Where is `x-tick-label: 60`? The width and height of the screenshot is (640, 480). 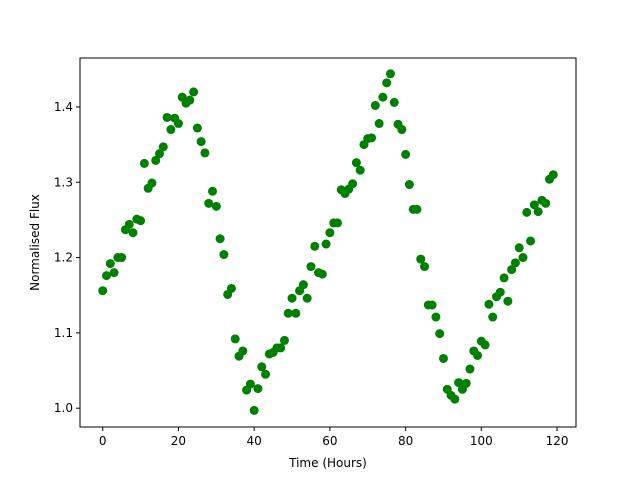 x-tick-label: 60 is located at coordinates (329, 441).